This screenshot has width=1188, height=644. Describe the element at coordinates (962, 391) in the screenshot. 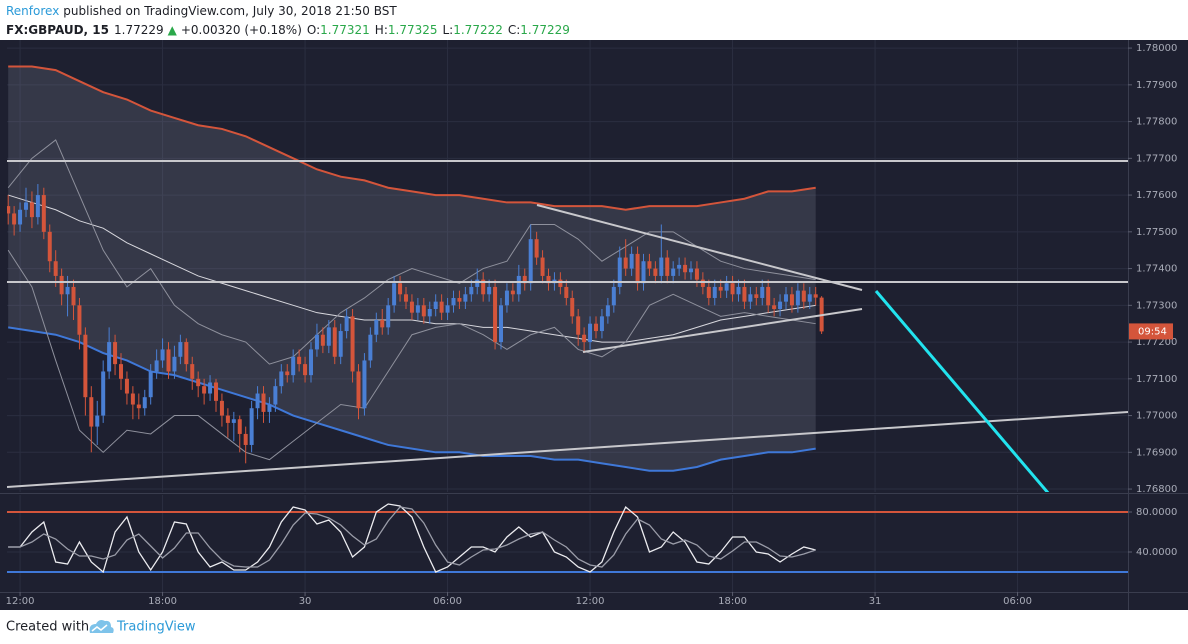

I see `projection-line` at that location.